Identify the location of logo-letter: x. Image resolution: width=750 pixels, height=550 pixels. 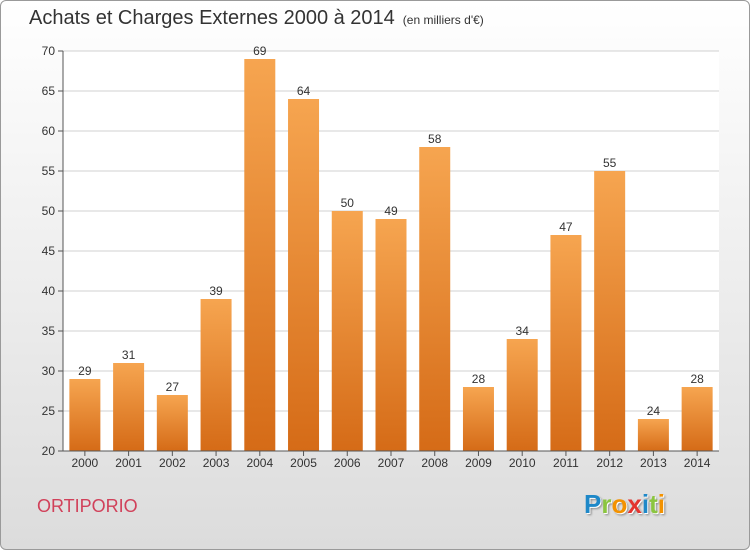
(634, 504).